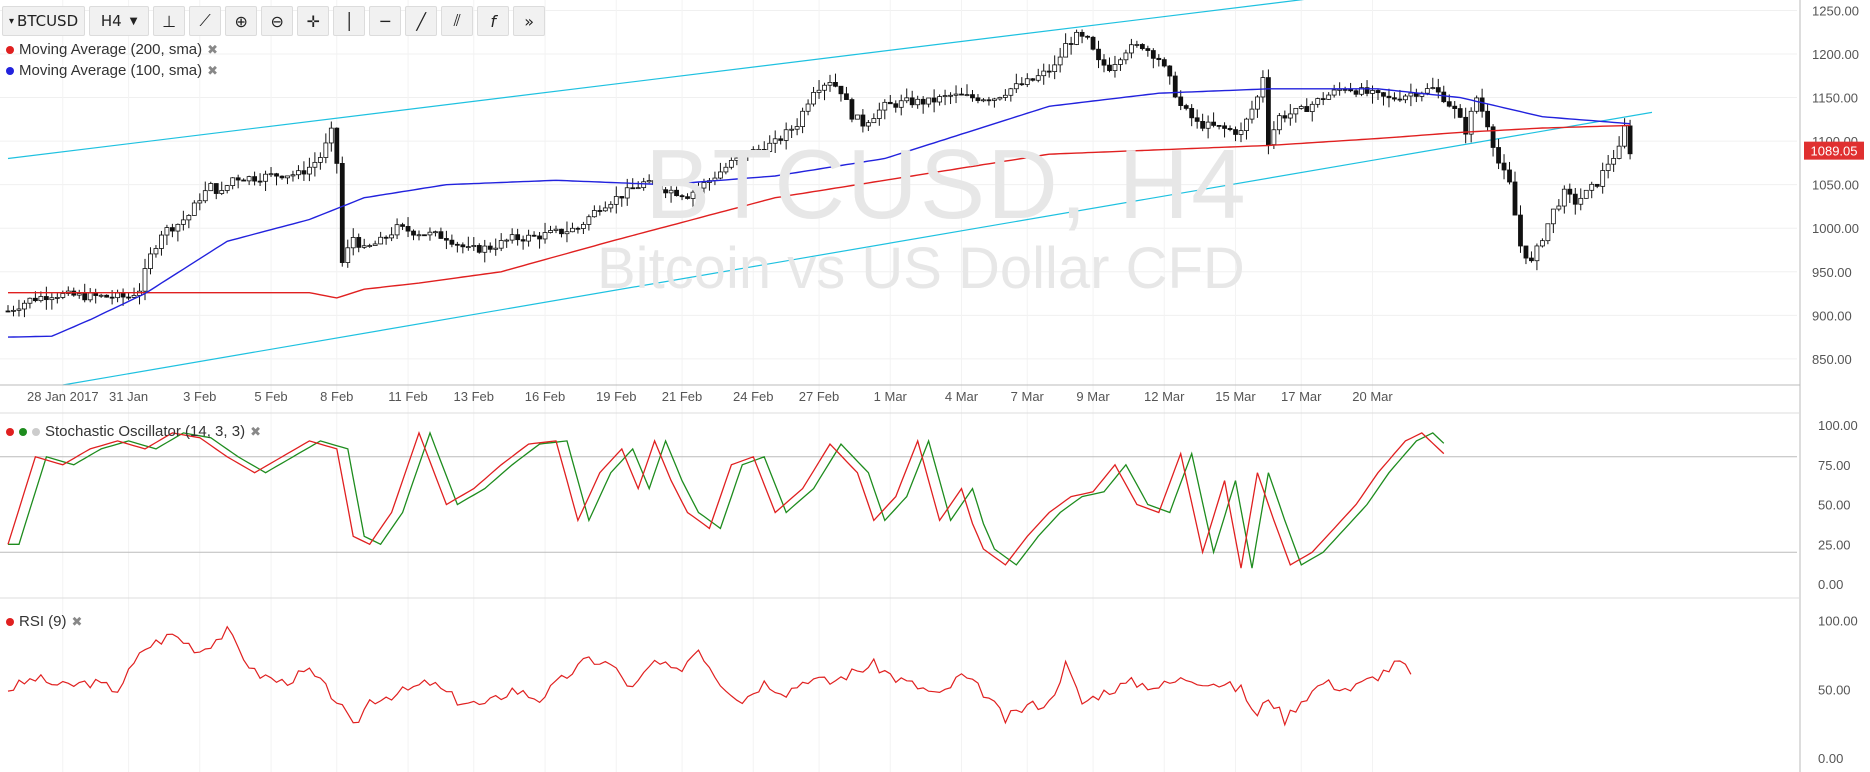 The image size is (1870, 772). I want to click on stoch-d-dot, so click(23, 431).